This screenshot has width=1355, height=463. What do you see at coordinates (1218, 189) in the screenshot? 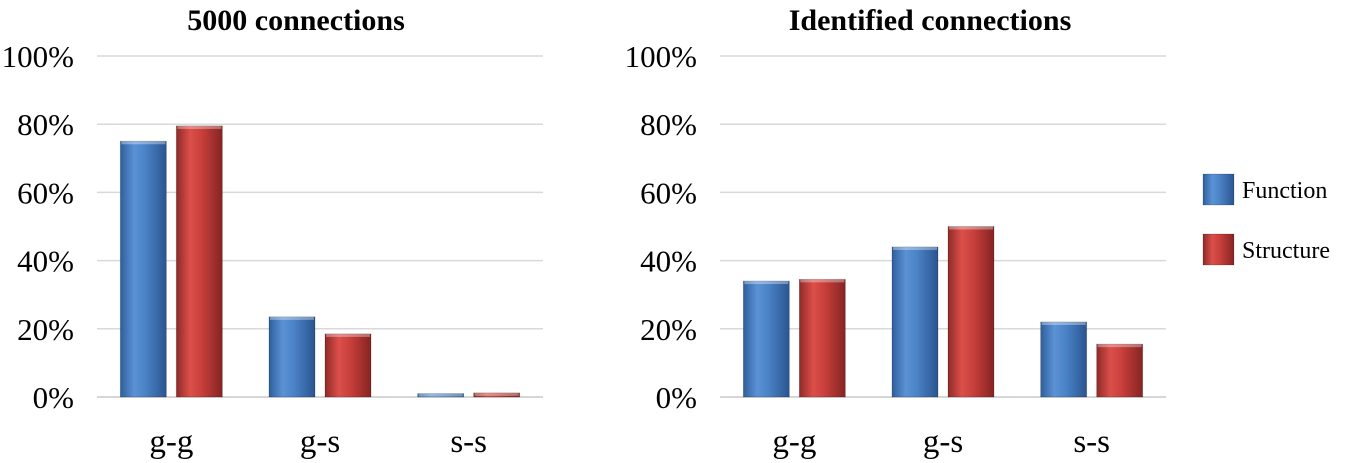
I see `legend-swatch-function` at bounding box center [1218, 189].